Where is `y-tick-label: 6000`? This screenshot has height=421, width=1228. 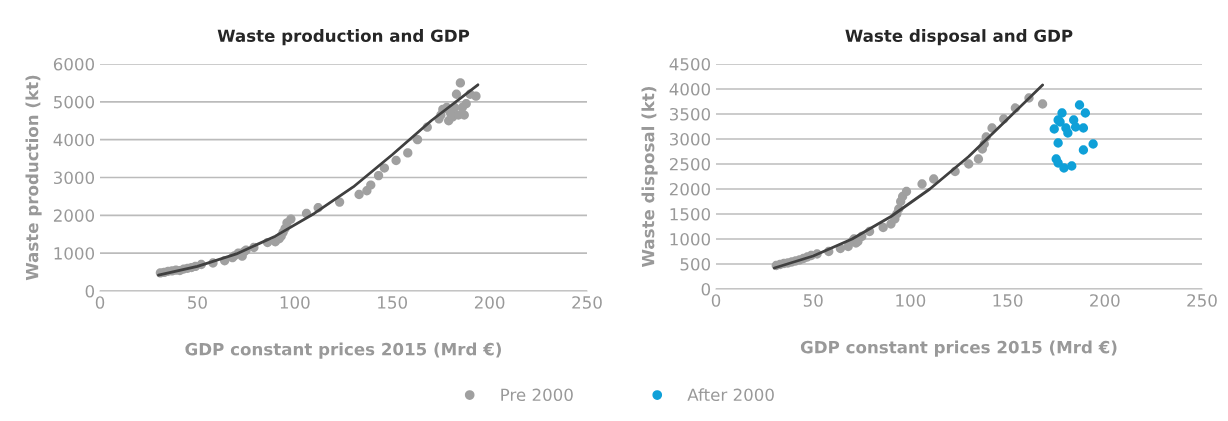
y-tick-label: 6000 is located at coordinates (74, 64).